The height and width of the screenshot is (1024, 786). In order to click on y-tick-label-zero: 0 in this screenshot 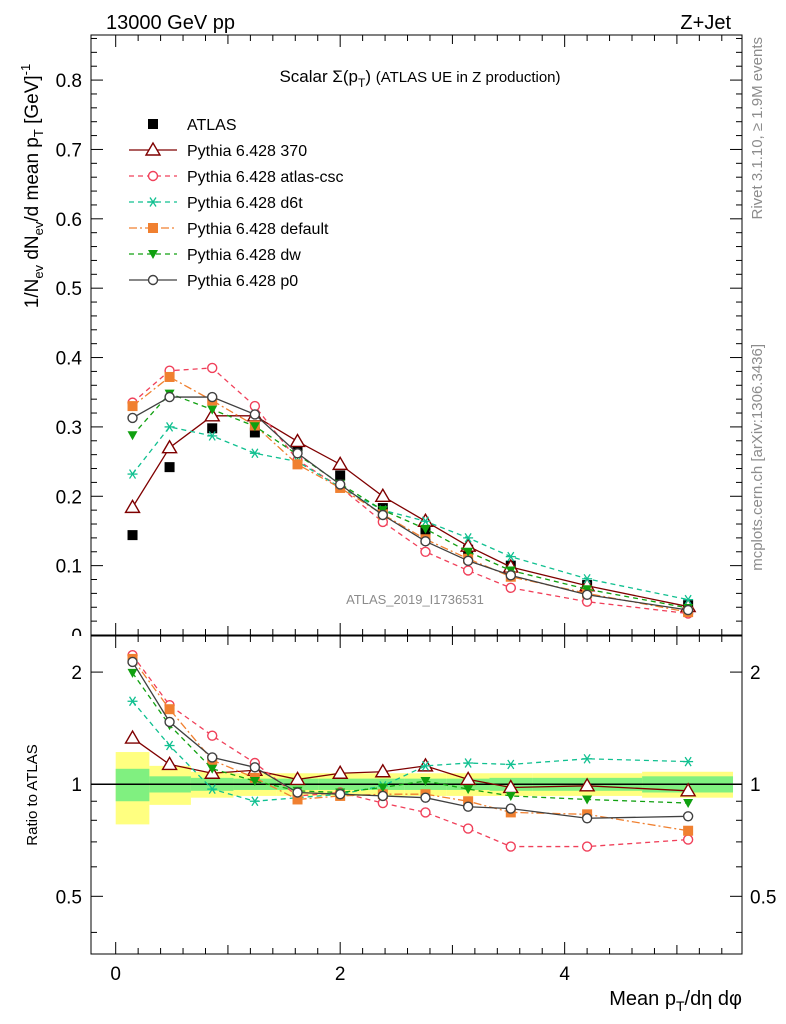, I will do `click(76, 636)`.